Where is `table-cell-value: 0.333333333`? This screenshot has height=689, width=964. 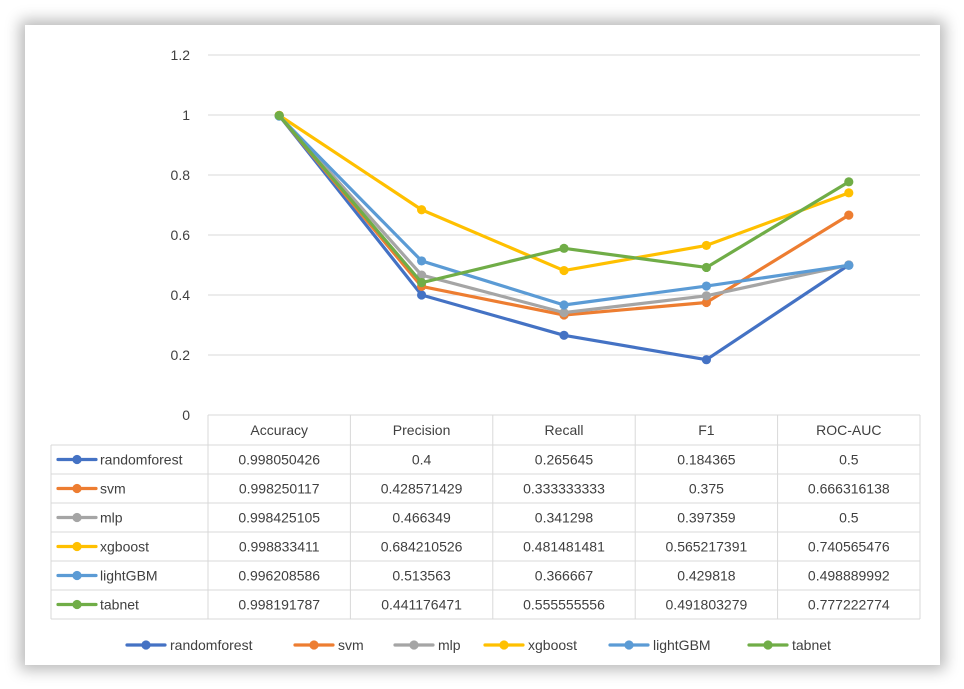 table-cell-value: 0.333333333 is located at coordinates (564, 489).